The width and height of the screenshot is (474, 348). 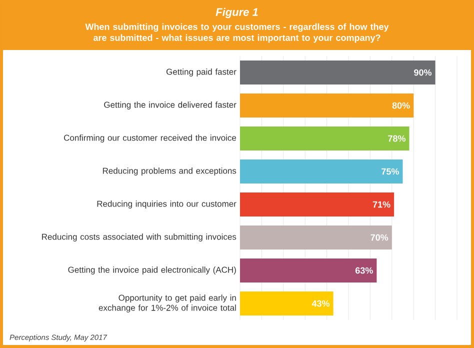 I want to click on data-label: 80%, so click(x=401, y=105).